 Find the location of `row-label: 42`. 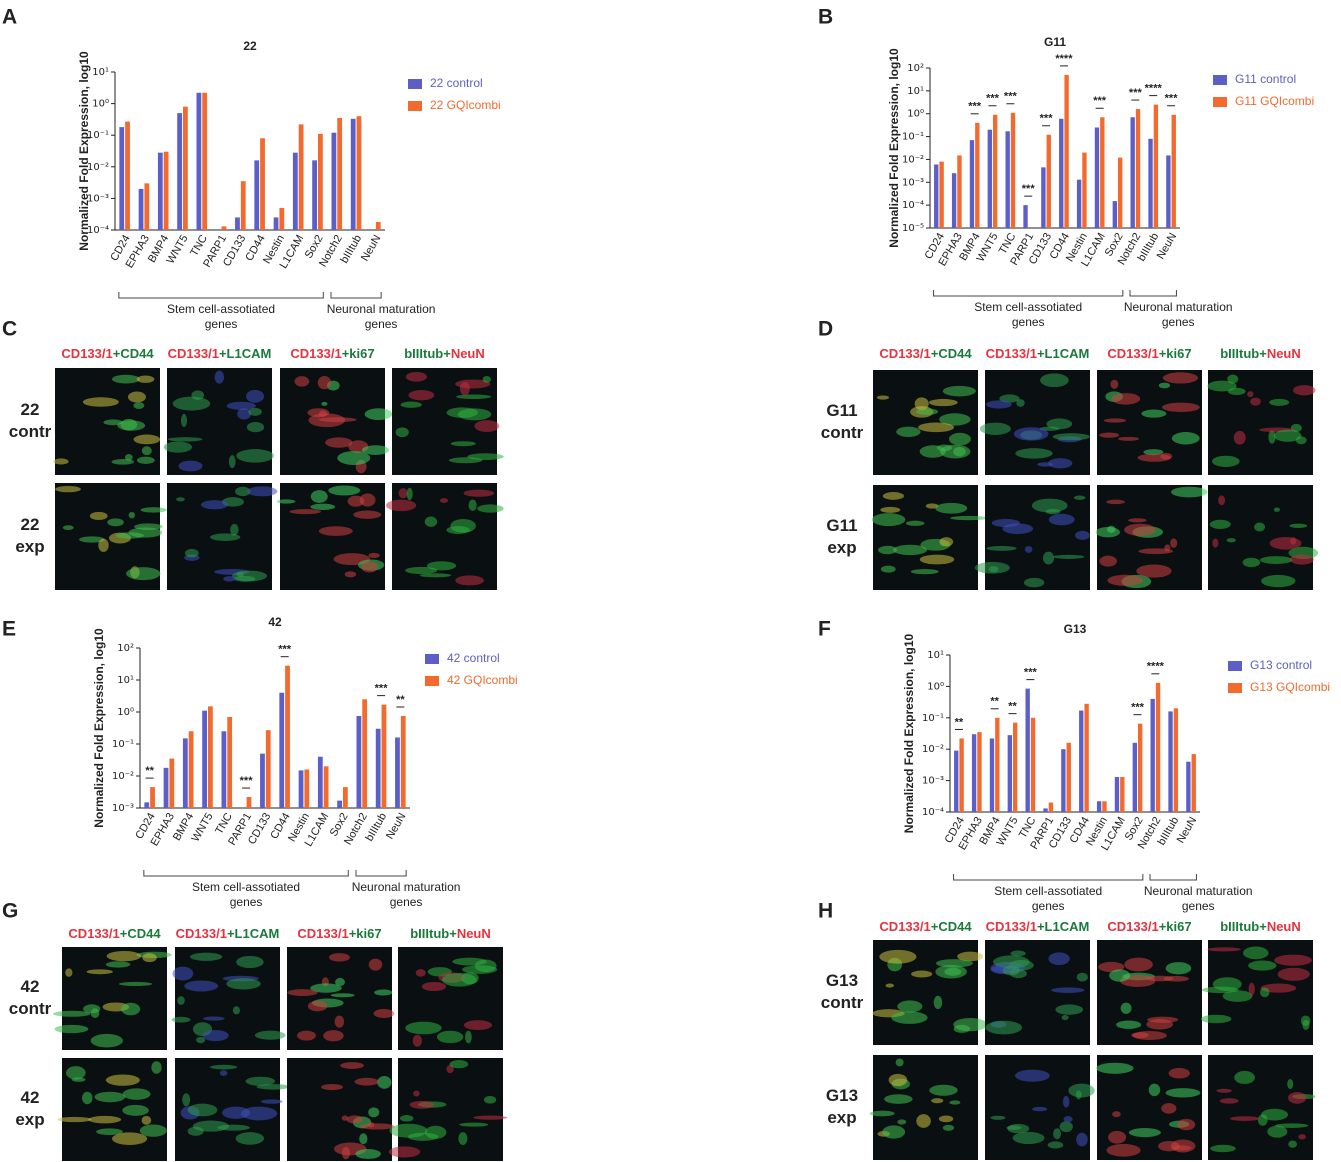

row-label: 42 is located at coordinates (30, 986).